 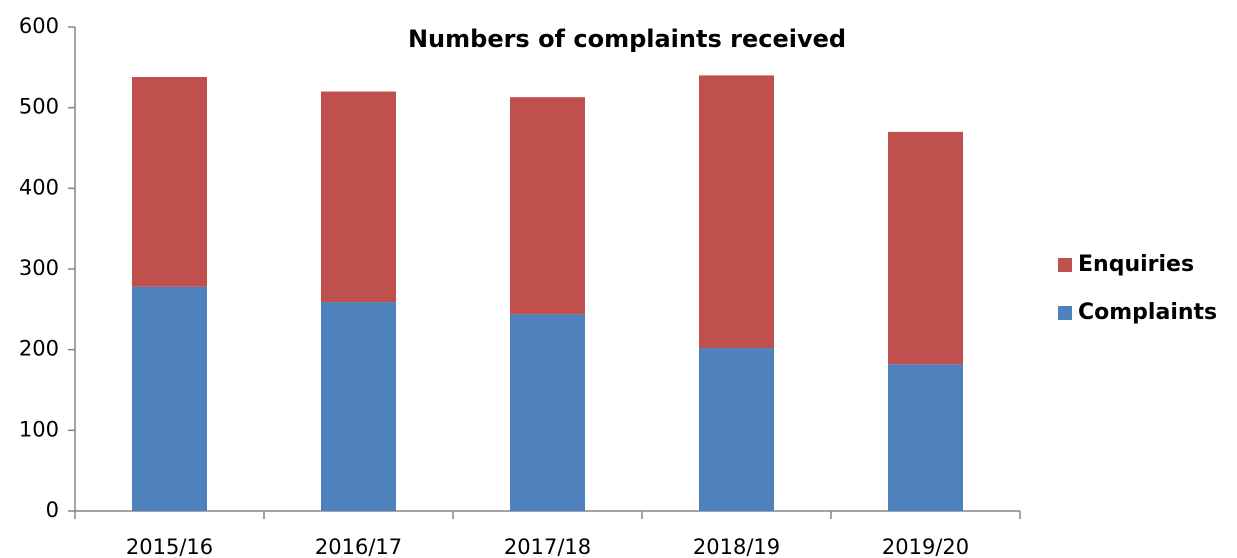 I want to click on x-tick-label: 2019/20, so click(x=925, y=546).